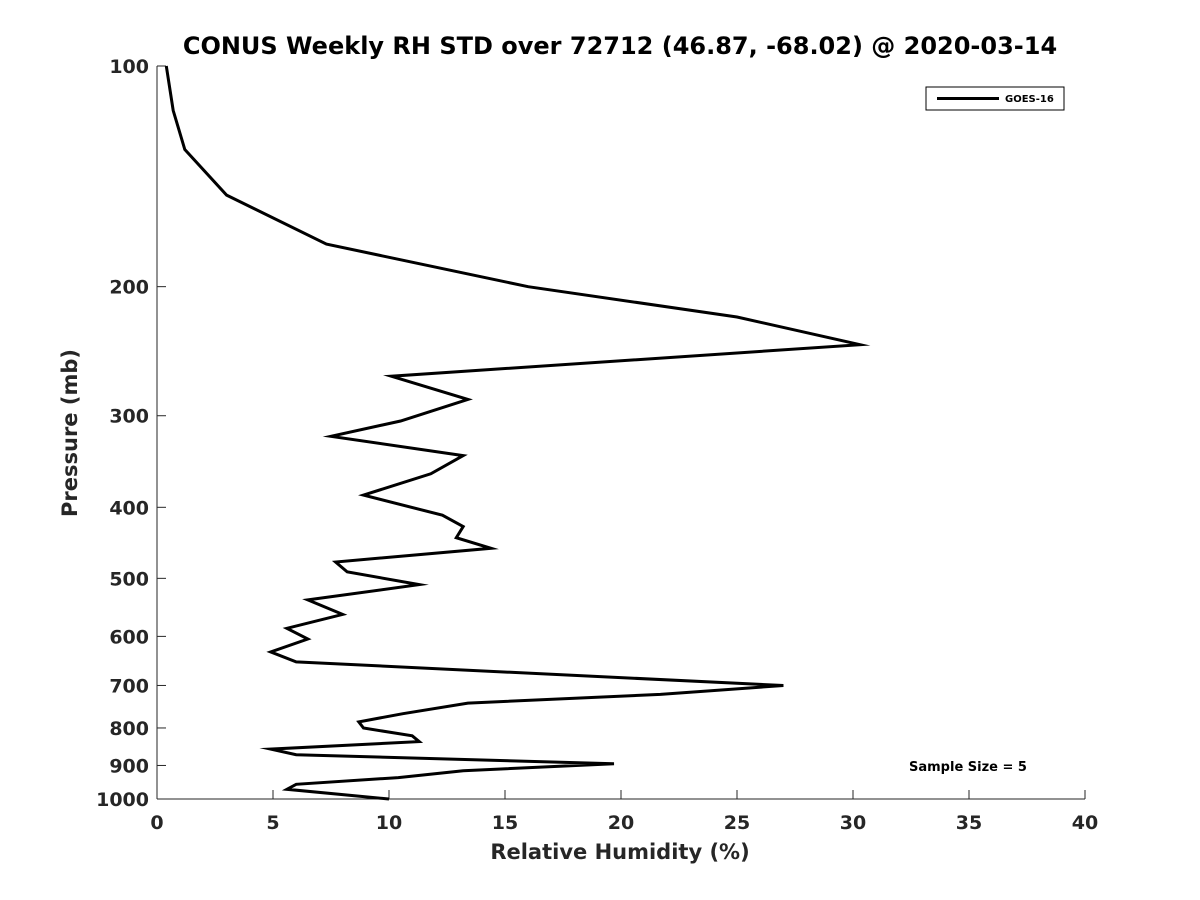 The width and height of the screenshot is (1200, 900). I want to click on y-tick-label: 700, so click(129, 686).